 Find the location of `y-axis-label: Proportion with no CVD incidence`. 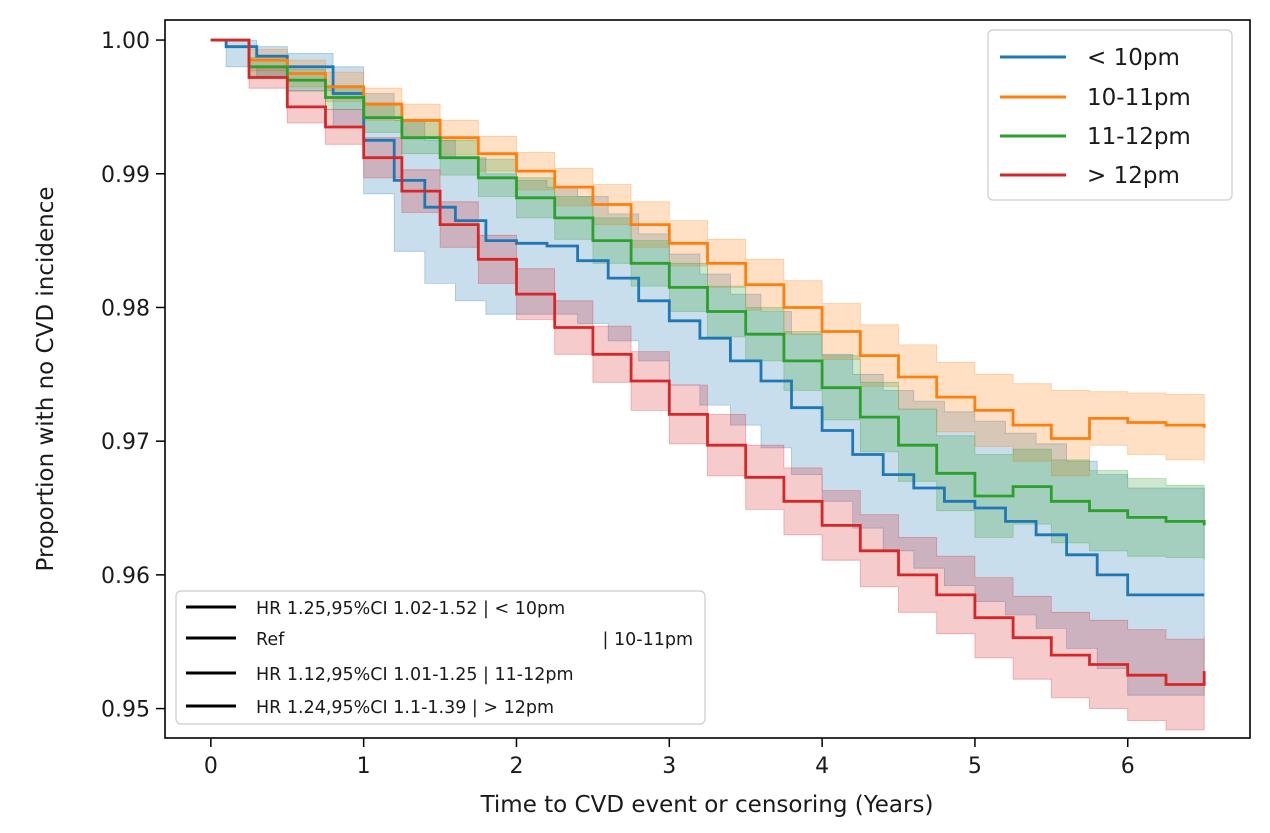

y-axis-label: Proportion with no CVD incidence is located at coordinates (46, 379).